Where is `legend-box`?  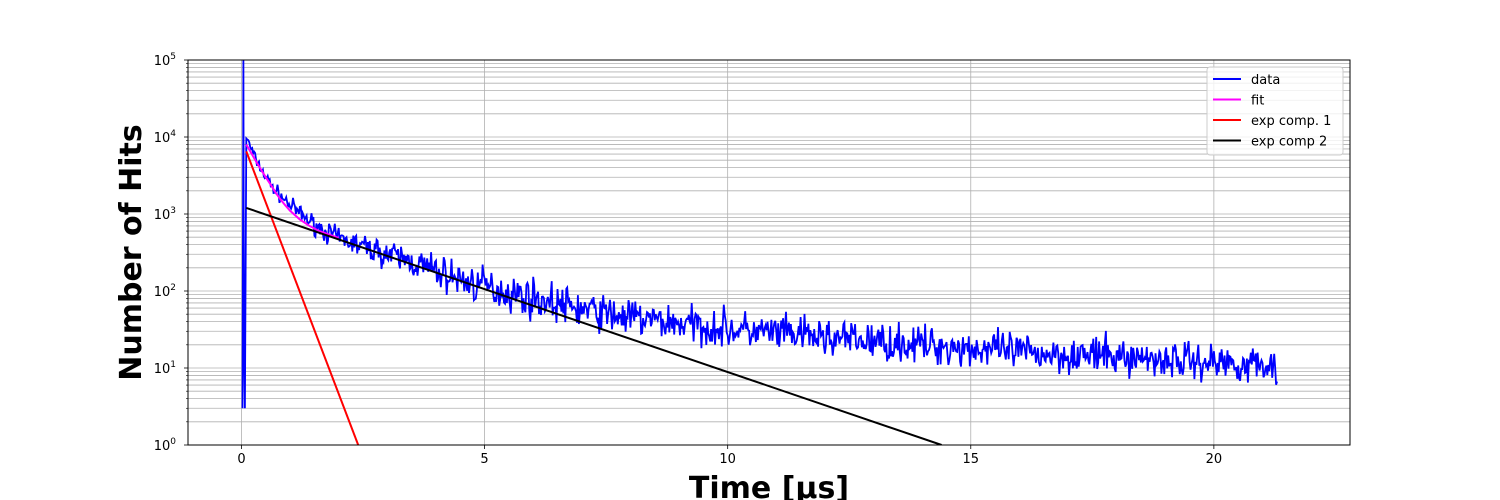
legend-box is located at coordinates (1275, 111).